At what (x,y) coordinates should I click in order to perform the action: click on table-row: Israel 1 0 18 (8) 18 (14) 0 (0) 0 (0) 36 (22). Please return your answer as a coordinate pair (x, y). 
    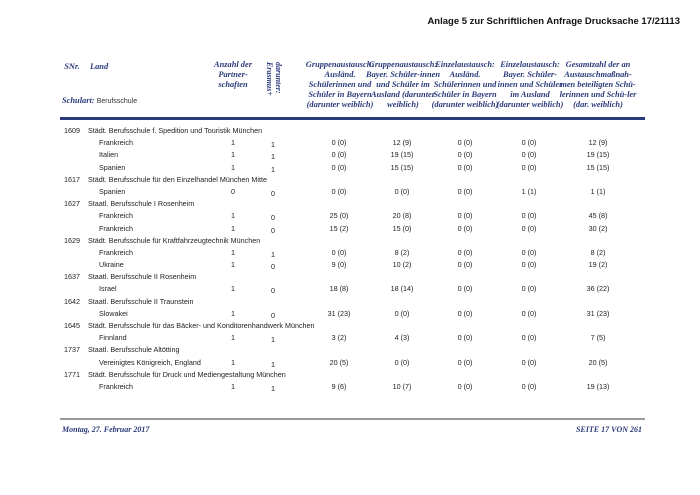
    Looking at the image, I should click on (350, 289).